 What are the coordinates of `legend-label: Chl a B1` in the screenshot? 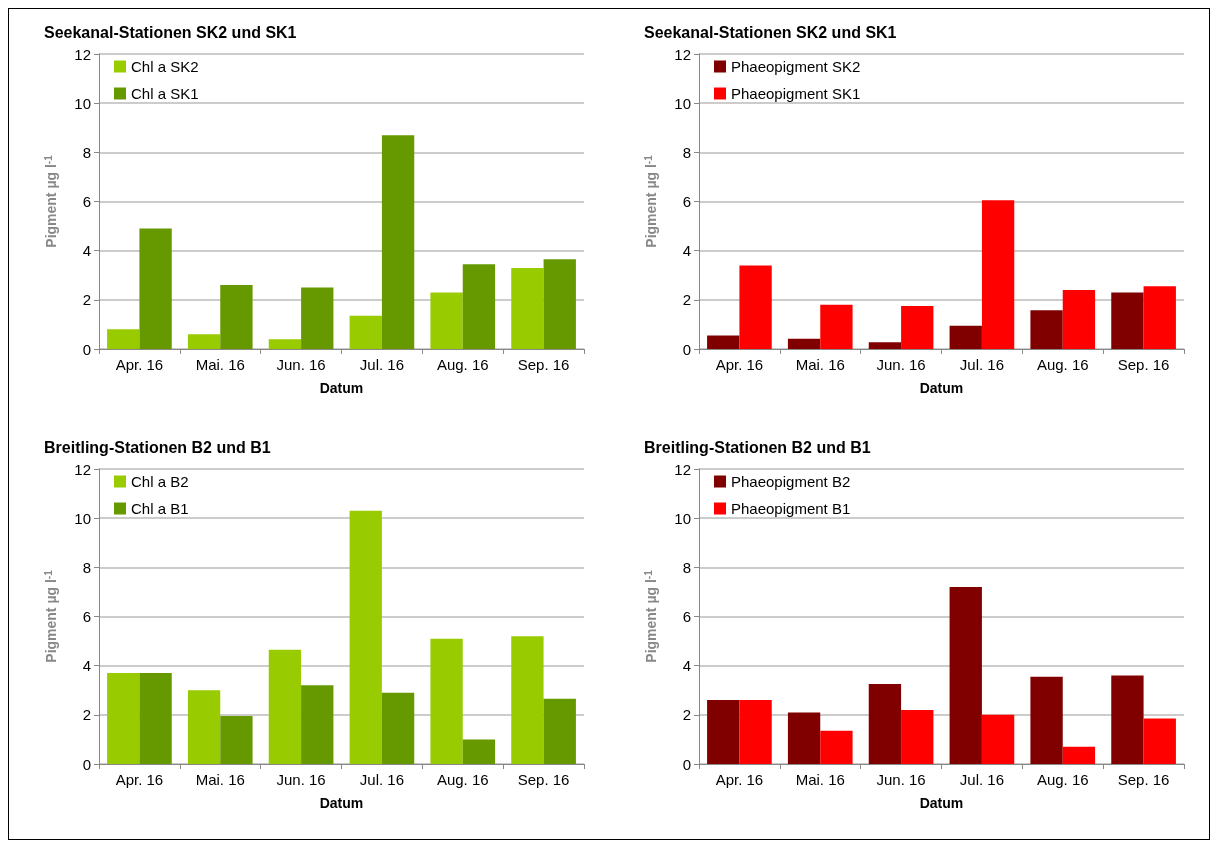 It's located at (160, 508).